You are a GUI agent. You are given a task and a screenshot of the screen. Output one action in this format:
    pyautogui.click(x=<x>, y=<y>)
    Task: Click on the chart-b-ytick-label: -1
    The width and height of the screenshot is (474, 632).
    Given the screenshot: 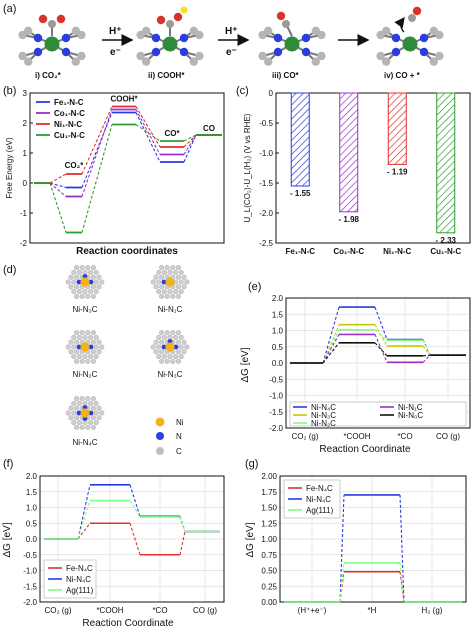 What is the action you would take?
    pyautogui.click(x=24, y=213)
    